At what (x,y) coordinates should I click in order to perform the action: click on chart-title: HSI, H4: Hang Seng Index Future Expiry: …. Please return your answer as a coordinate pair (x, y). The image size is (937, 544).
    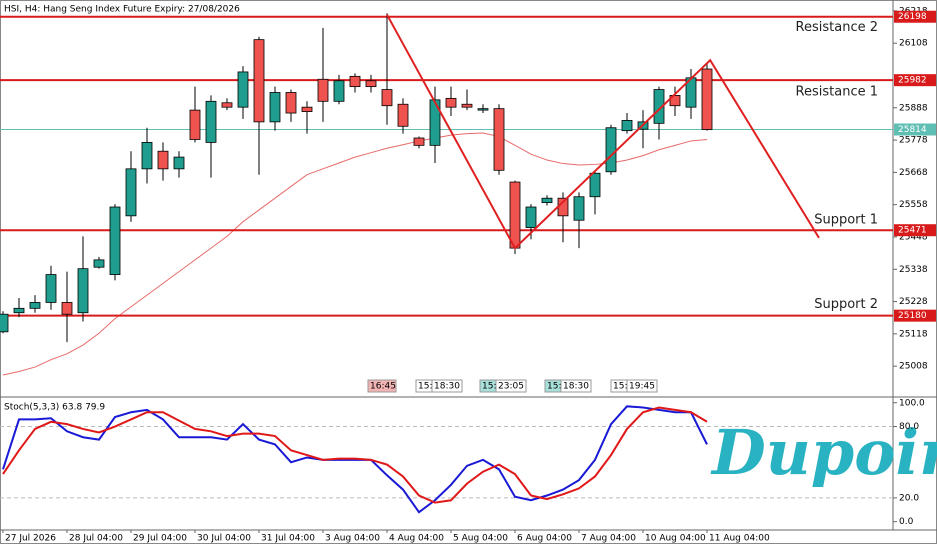
    Looking at the image, I should click on (122, 10).